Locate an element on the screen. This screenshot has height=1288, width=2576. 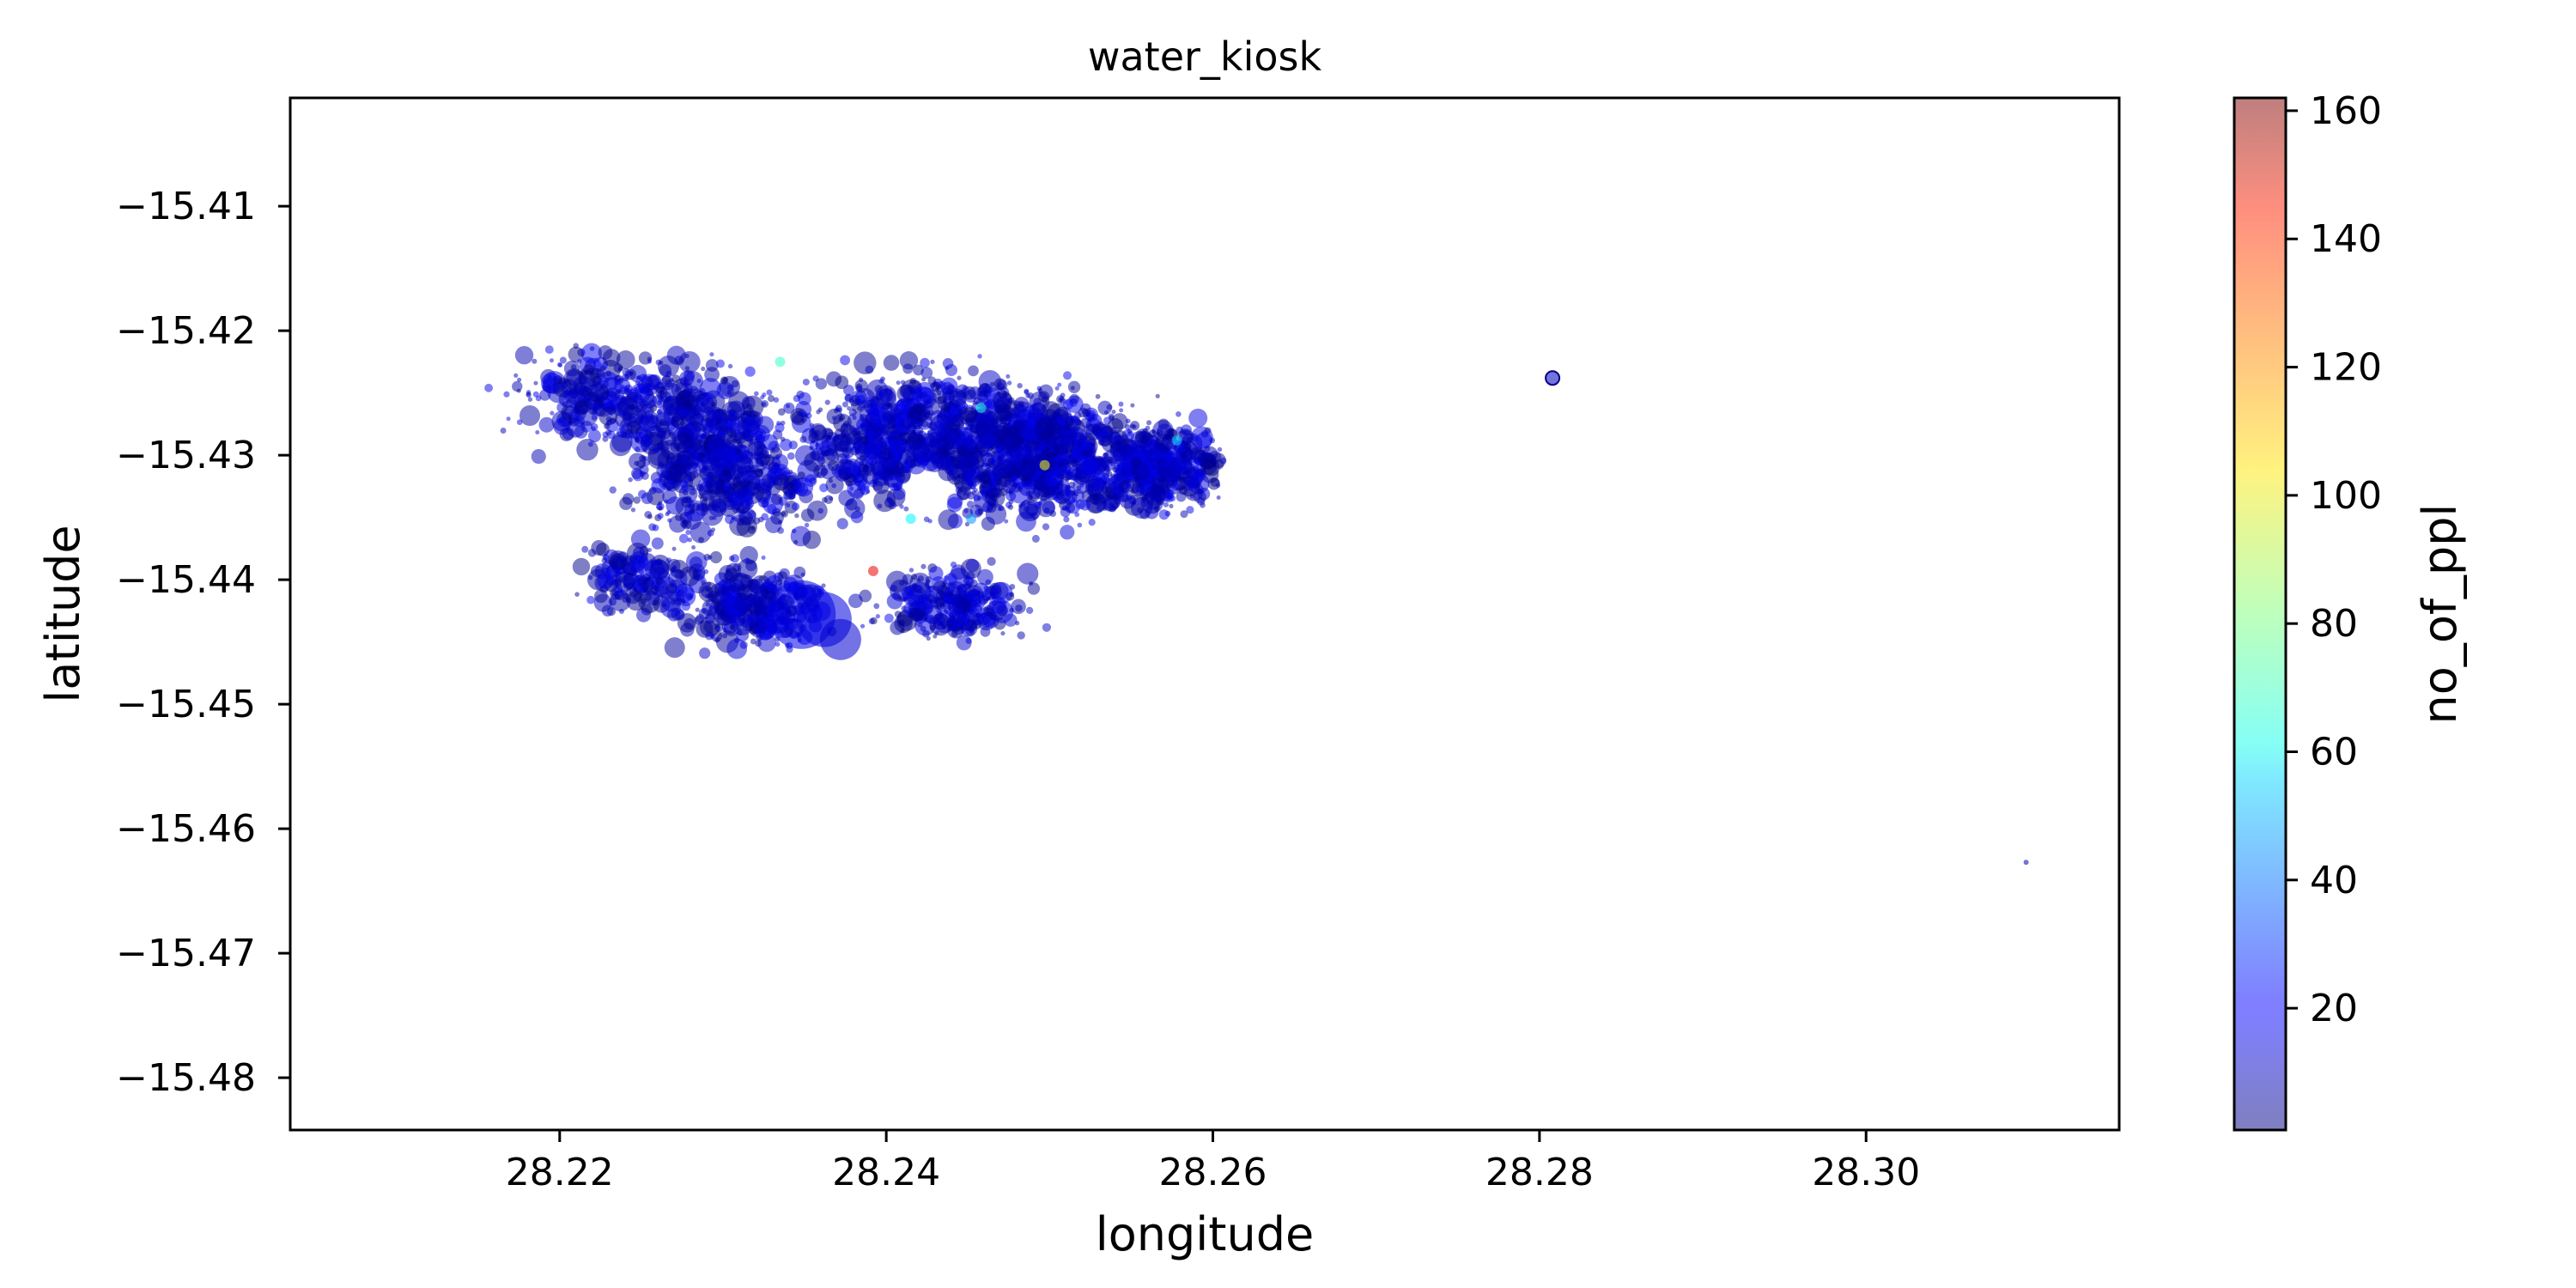
x-tick-label: 28.22 is located at coordinates (560, 1173).